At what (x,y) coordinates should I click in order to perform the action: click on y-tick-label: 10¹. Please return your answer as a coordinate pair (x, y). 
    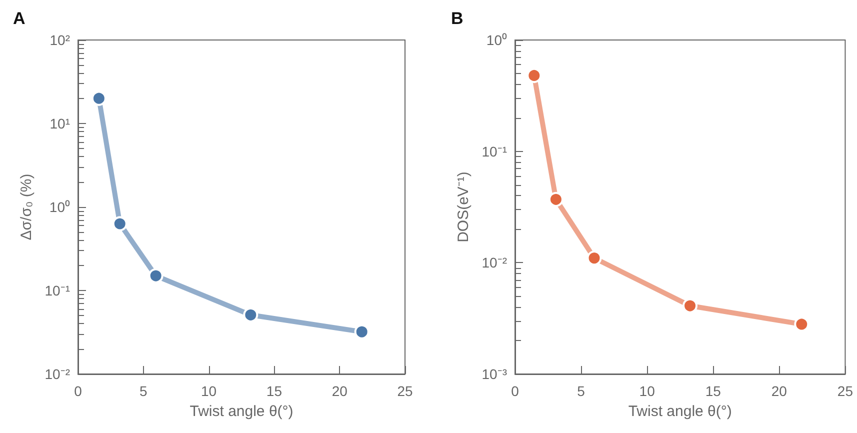
    Looking at the image, I should click on (60, 124).